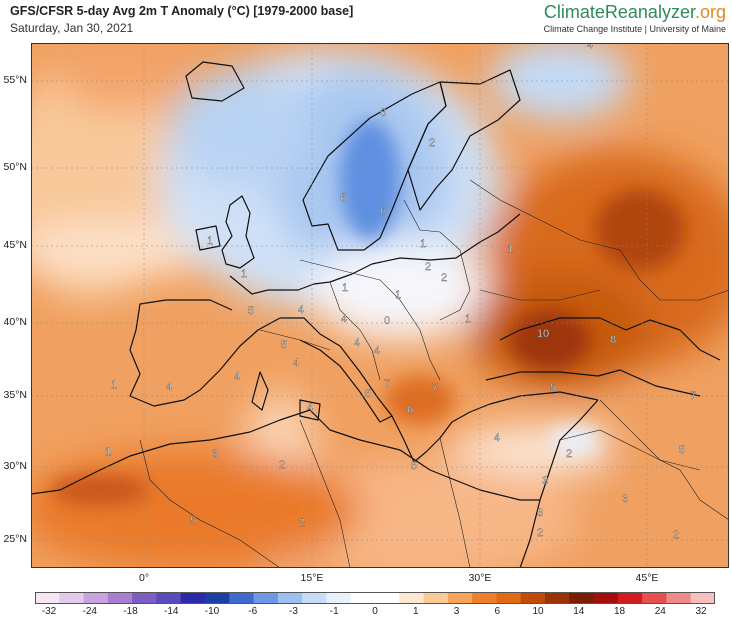 The width and height of the screenshot is (732, 621). Describe the element at coordinates (456, 611) in the screenshot. I see `colorbar-tick-label: 3` at that location.